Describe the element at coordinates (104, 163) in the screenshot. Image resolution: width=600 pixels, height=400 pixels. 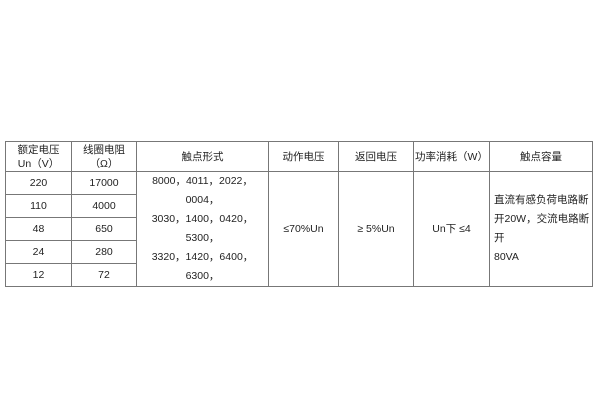
I see `header-line: （Ω）` at that location.